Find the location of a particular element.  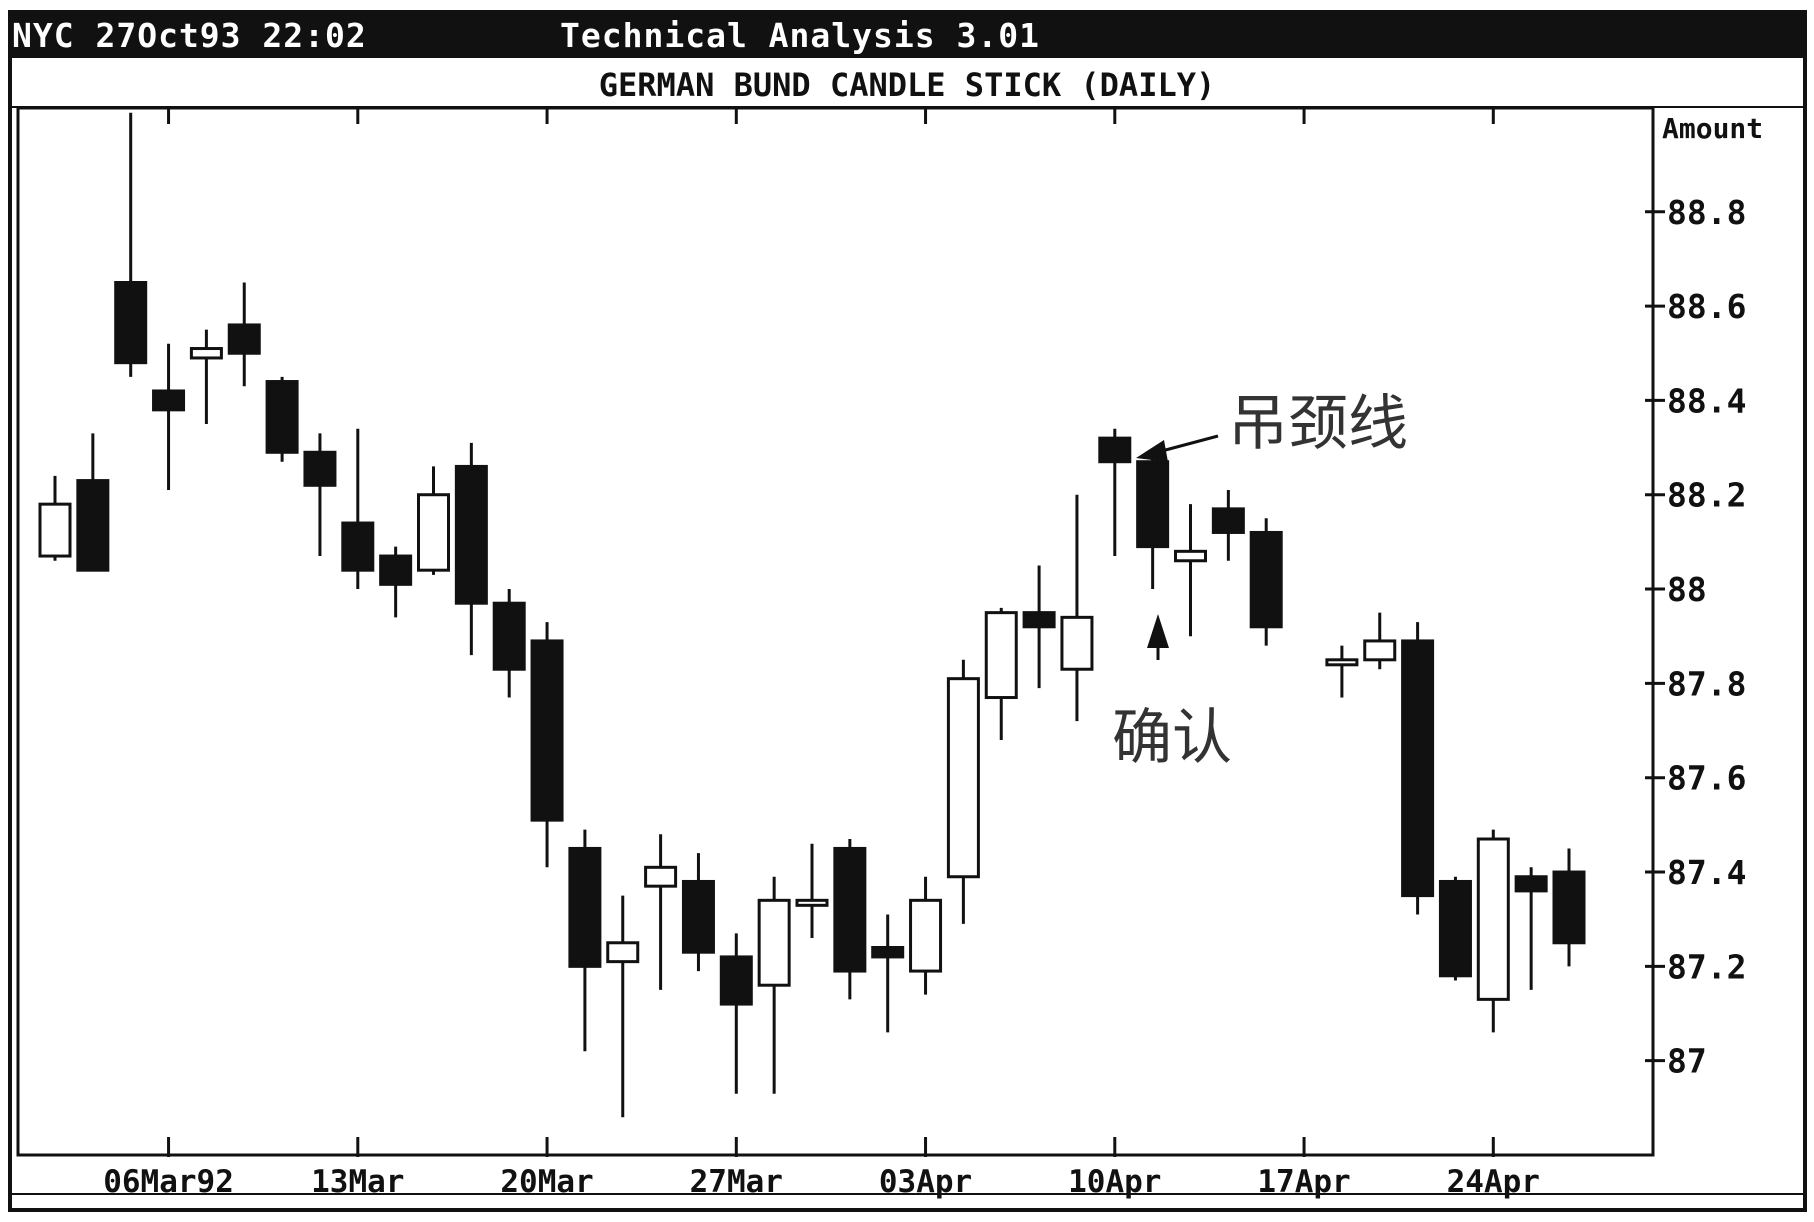

x-tick-label: 24Apr is located at coordinates (1493, 1182).